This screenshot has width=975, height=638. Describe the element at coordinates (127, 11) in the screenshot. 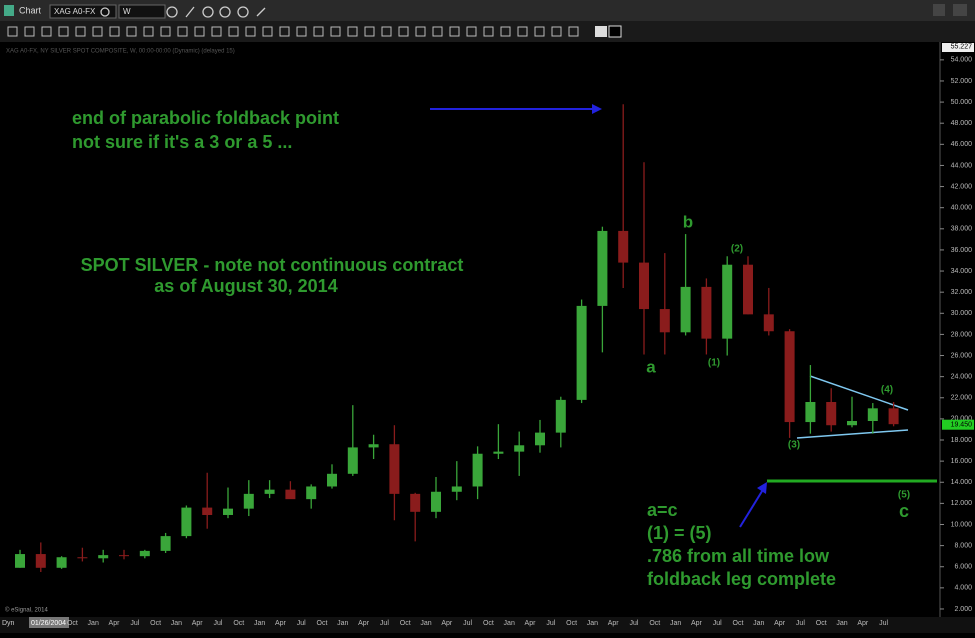

I see `interval: W` at that location.